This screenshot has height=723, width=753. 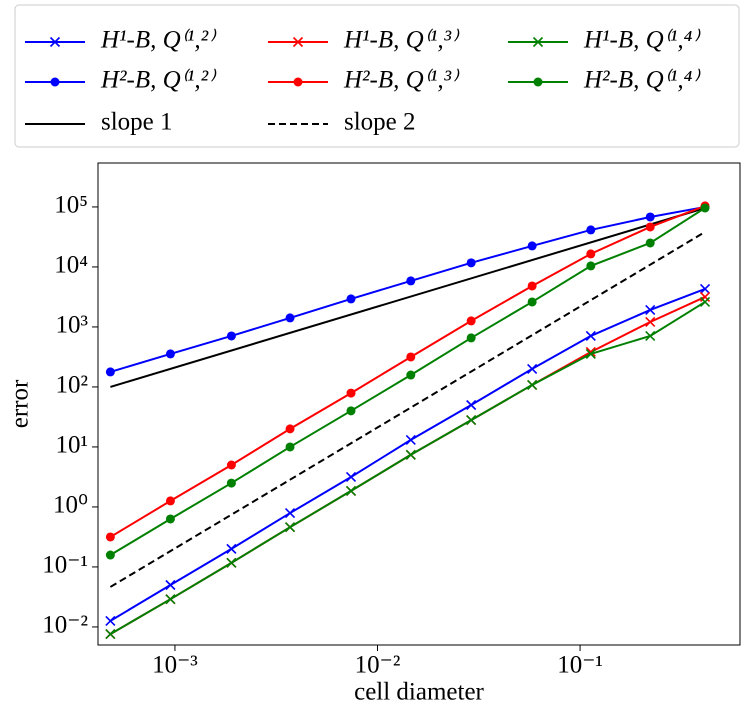 What do you see at coordinates (72, 385) in the screenshot?
I see `y-tick-label: 10²` at bounding box center [72, 385].